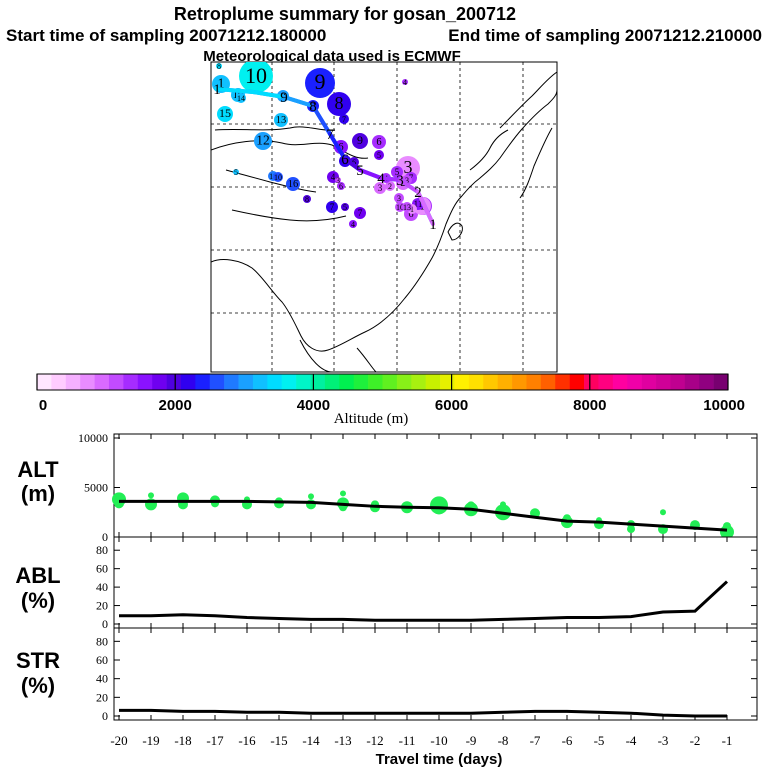 The image size is (768, 768). I want to click on plume-point: 16, so click(293, 184).